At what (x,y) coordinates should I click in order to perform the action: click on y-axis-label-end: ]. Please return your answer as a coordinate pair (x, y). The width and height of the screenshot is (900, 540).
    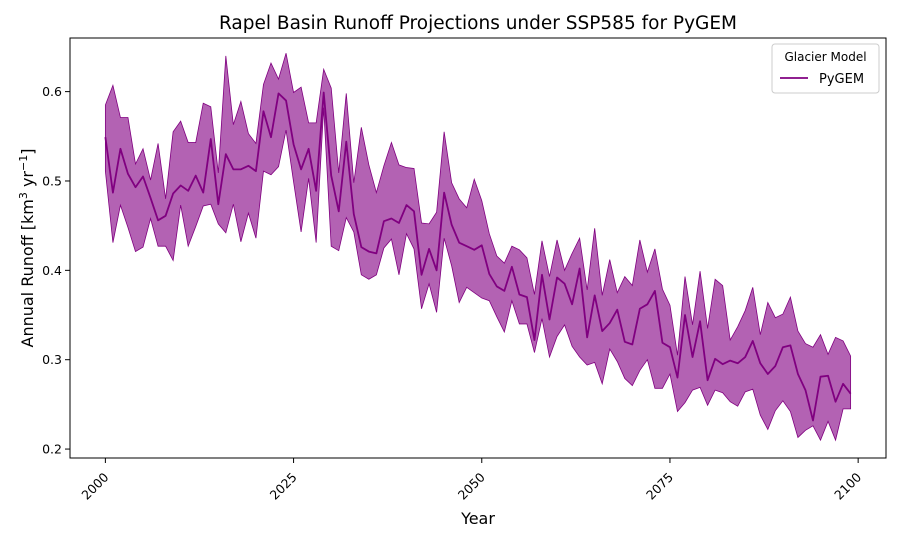
    Looking at the image, I should click on (27, 152).